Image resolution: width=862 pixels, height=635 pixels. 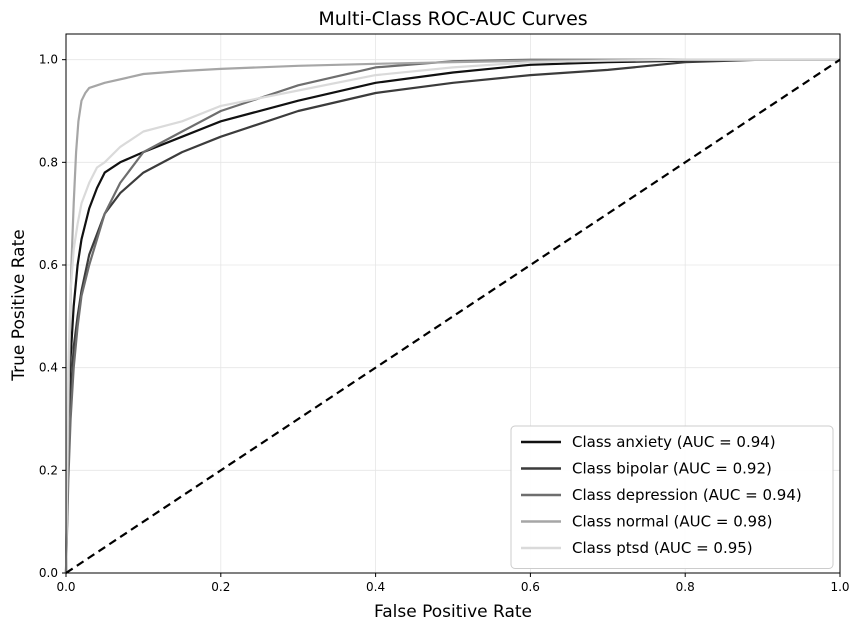 I want to click on y-tick-label: 0.4, so click(x=48, y=368).